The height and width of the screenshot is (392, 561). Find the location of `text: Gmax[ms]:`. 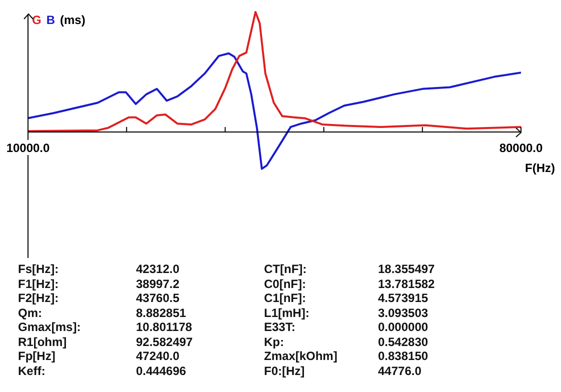

text: Gmax[ms]: is located at coordinates (49, 327).